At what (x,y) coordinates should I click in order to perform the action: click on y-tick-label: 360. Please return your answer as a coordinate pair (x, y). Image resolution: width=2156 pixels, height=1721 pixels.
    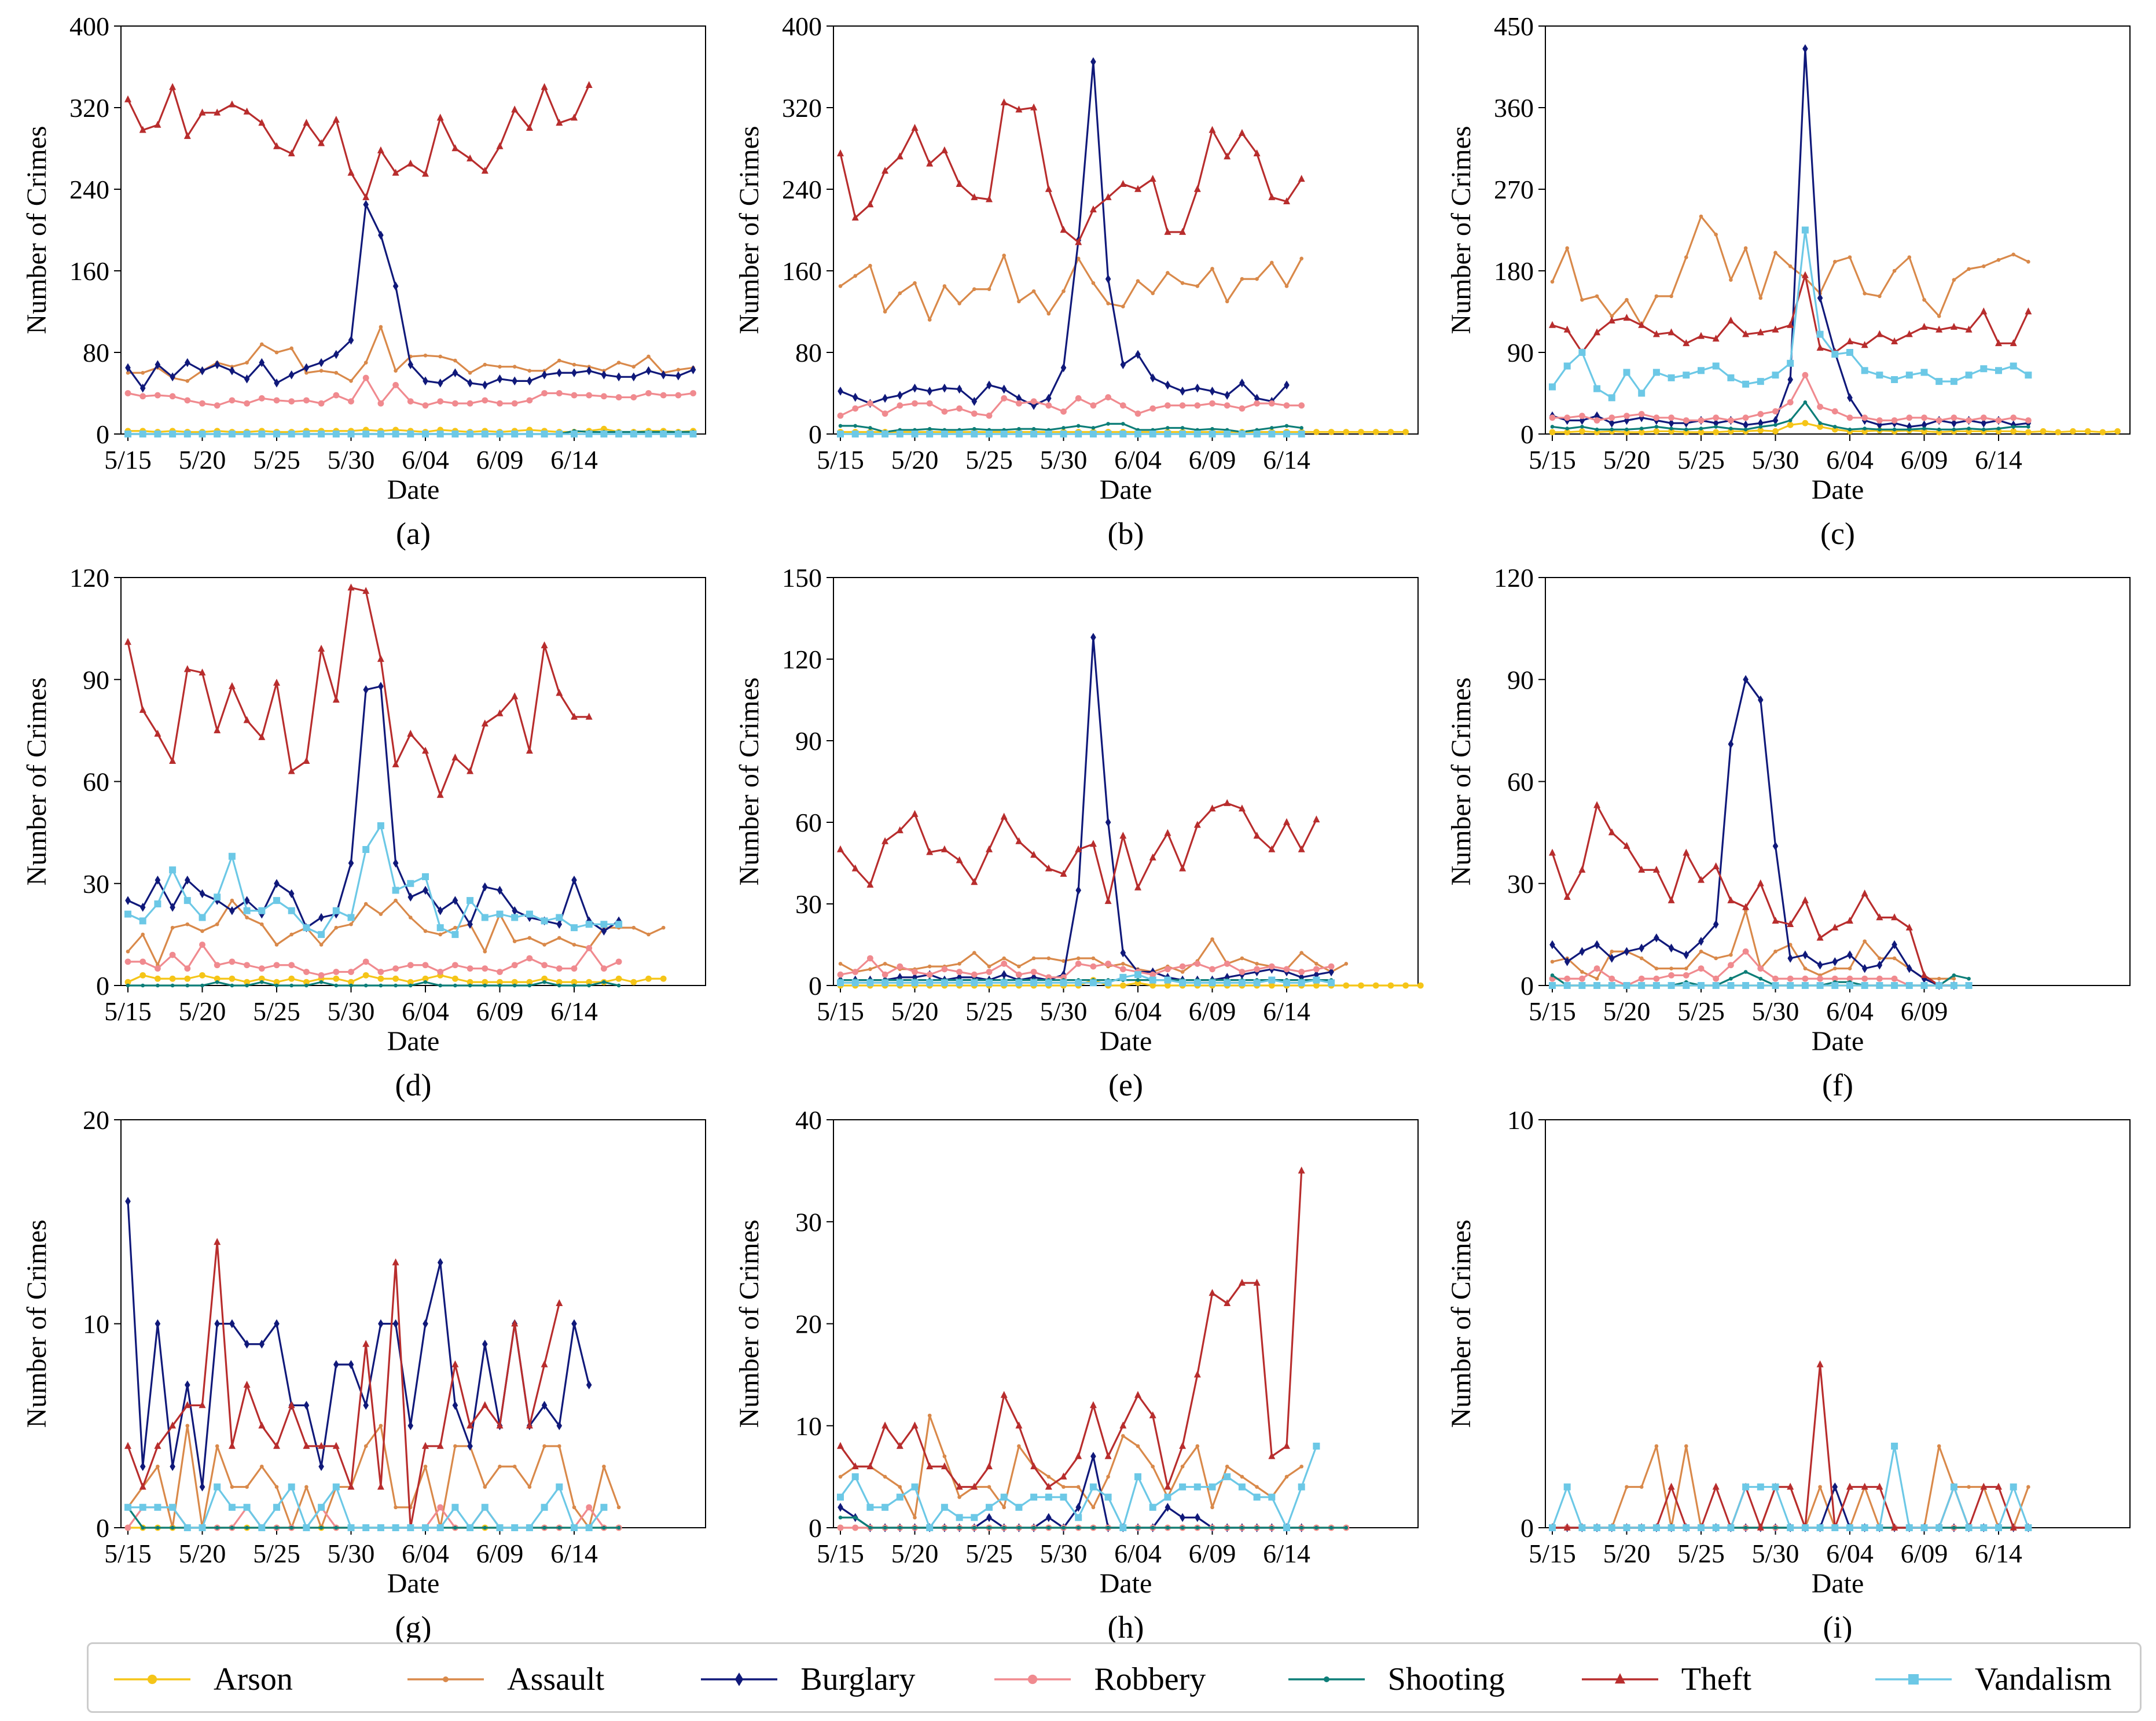
    Looking at the image, I should click on (1514, 108).